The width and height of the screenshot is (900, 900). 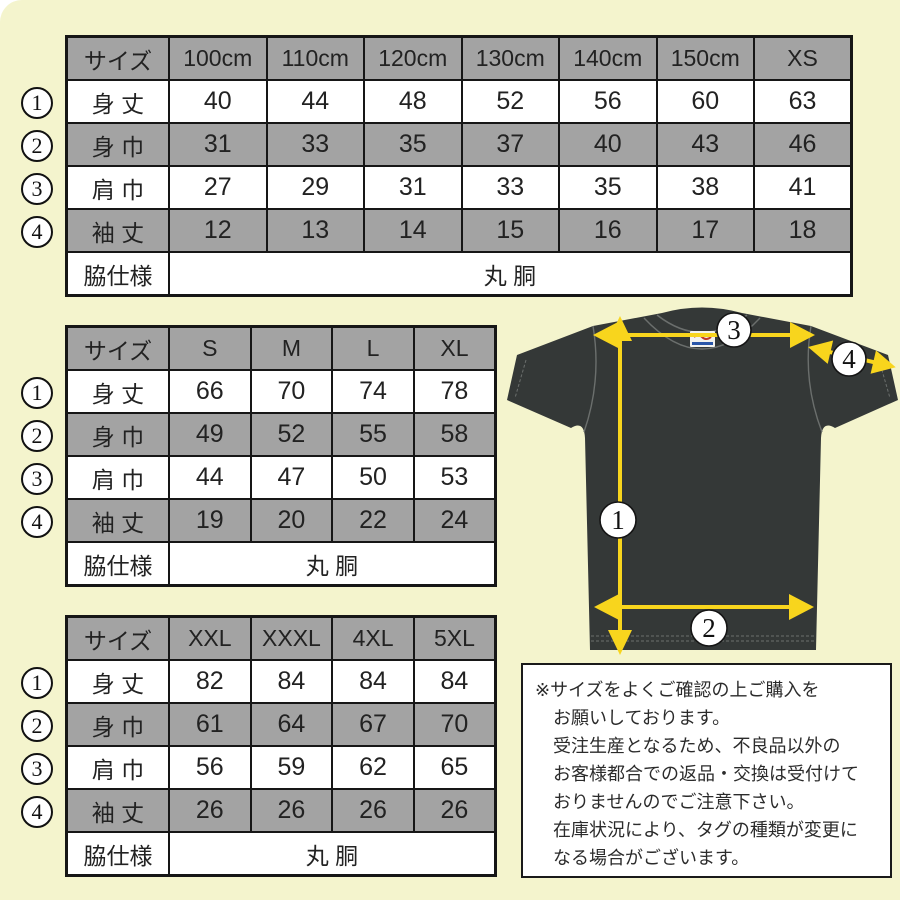 I want to click on badge-sleeve-length: 4, so click(x=849, y=359).